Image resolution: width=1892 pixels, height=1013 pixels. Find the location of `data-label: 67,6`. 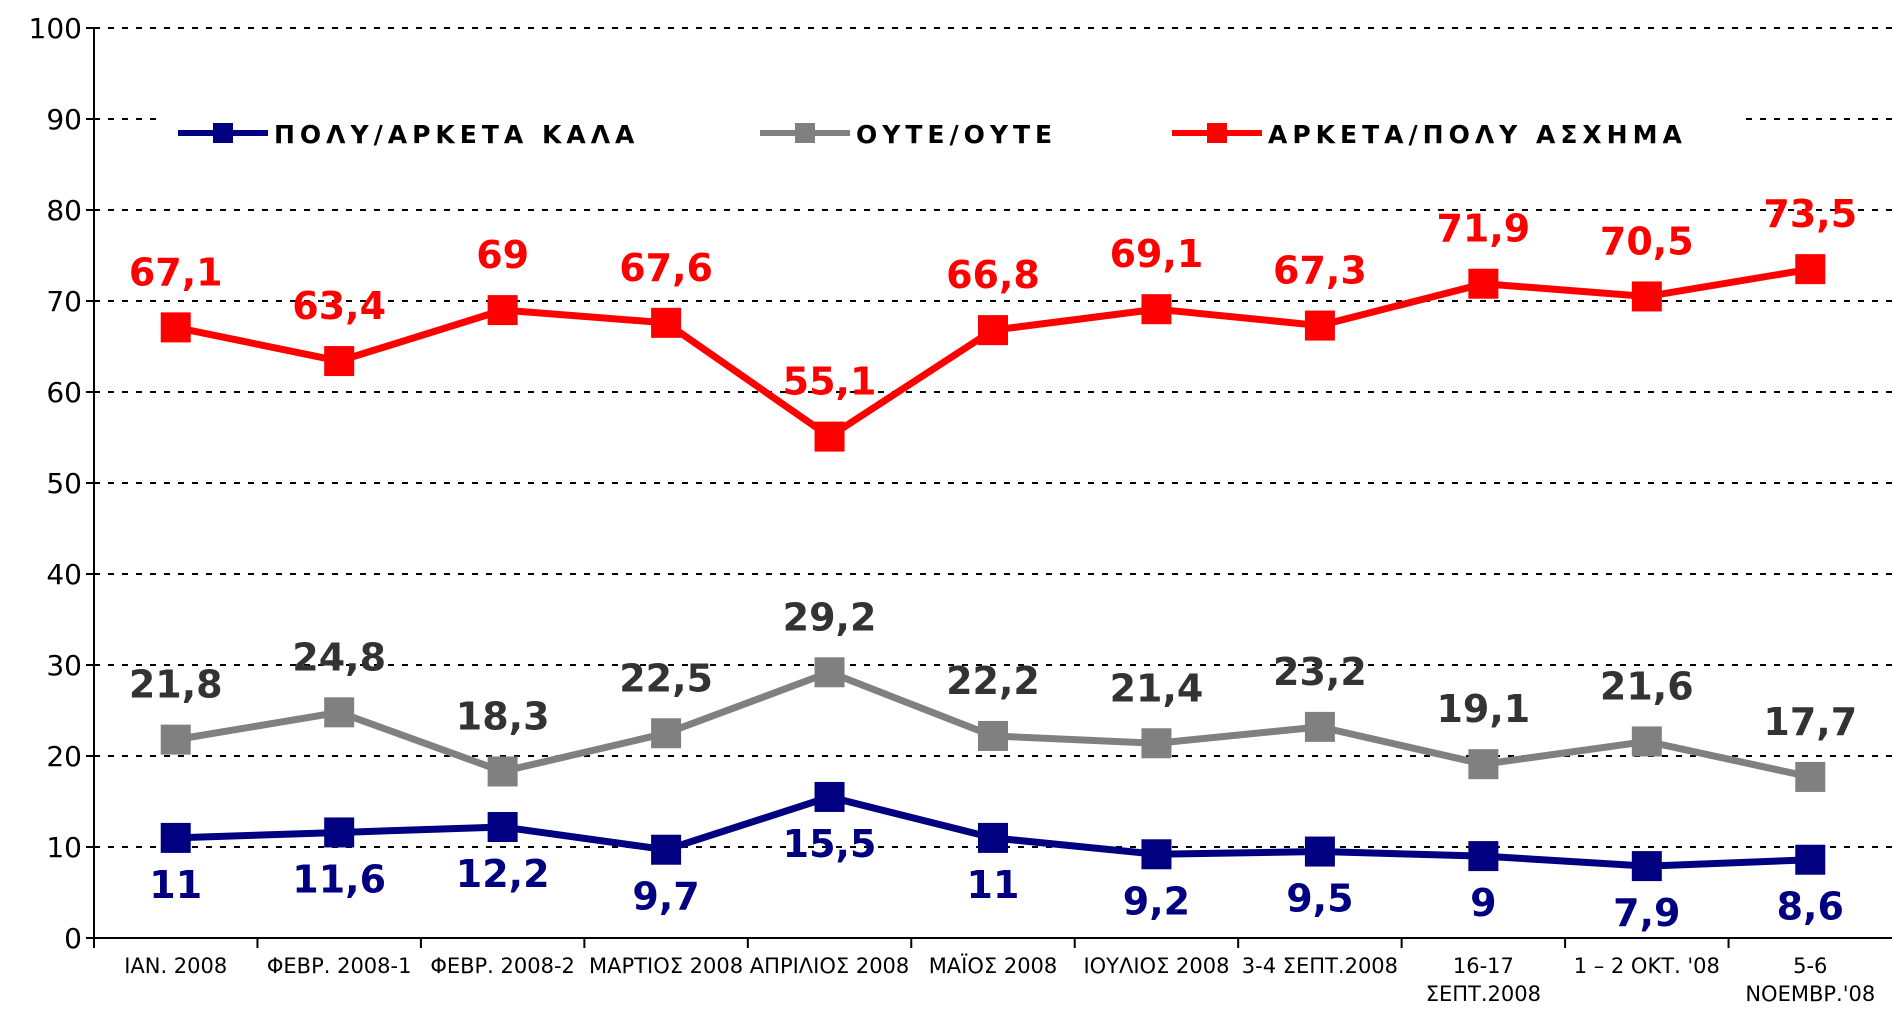

data-label: 67,6 is located at coordinates (666, 268).